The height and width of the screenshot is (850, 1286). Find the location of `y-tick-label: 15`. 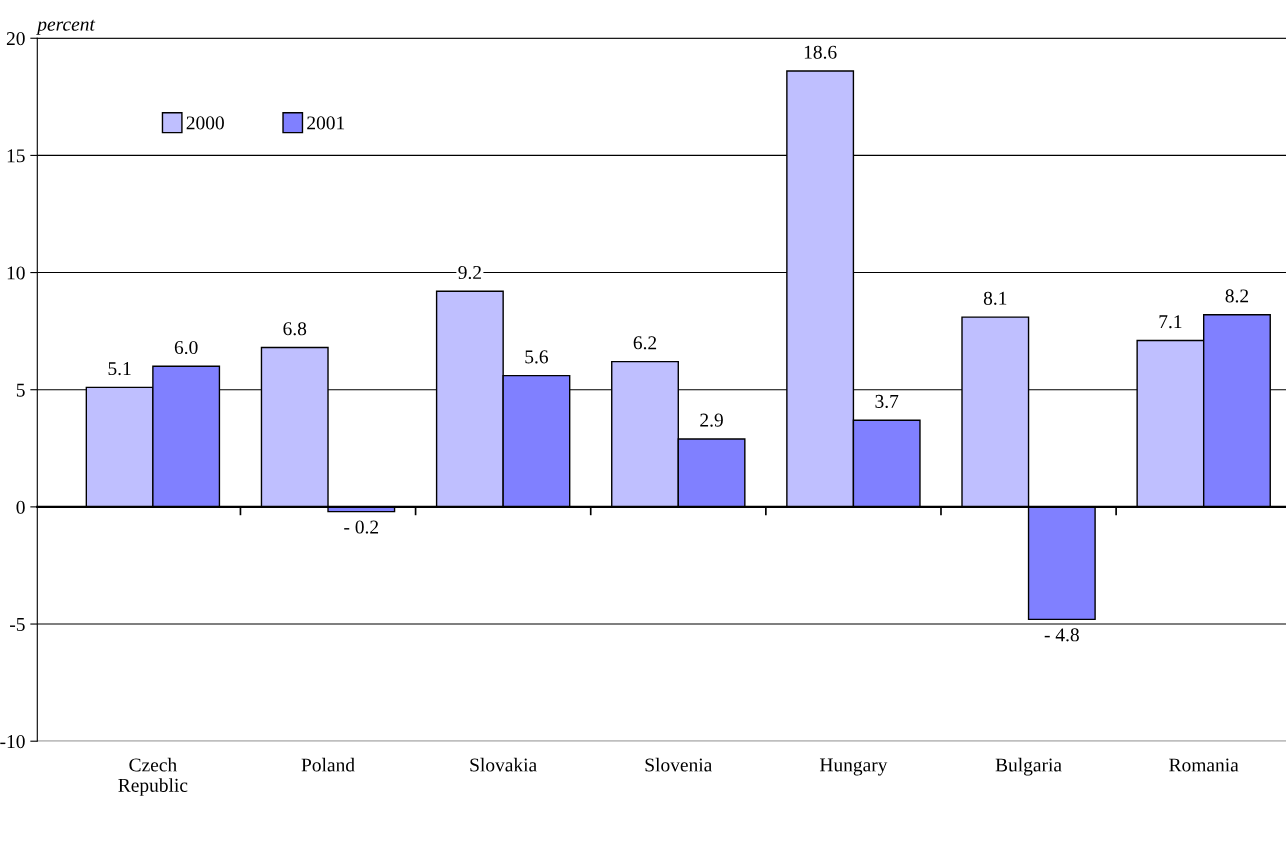

y-tick-label: 15 is located at coordinates (16, 156).